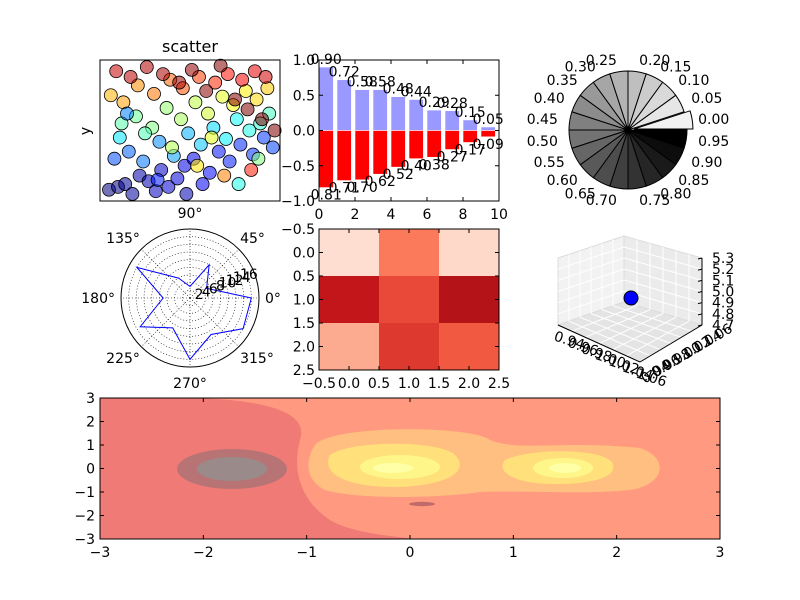  What do you see at coordinates (723, 326) in the screenshot?
I see `scatter3d-ztick-label: 4.7` at bounding box center [723, 326].